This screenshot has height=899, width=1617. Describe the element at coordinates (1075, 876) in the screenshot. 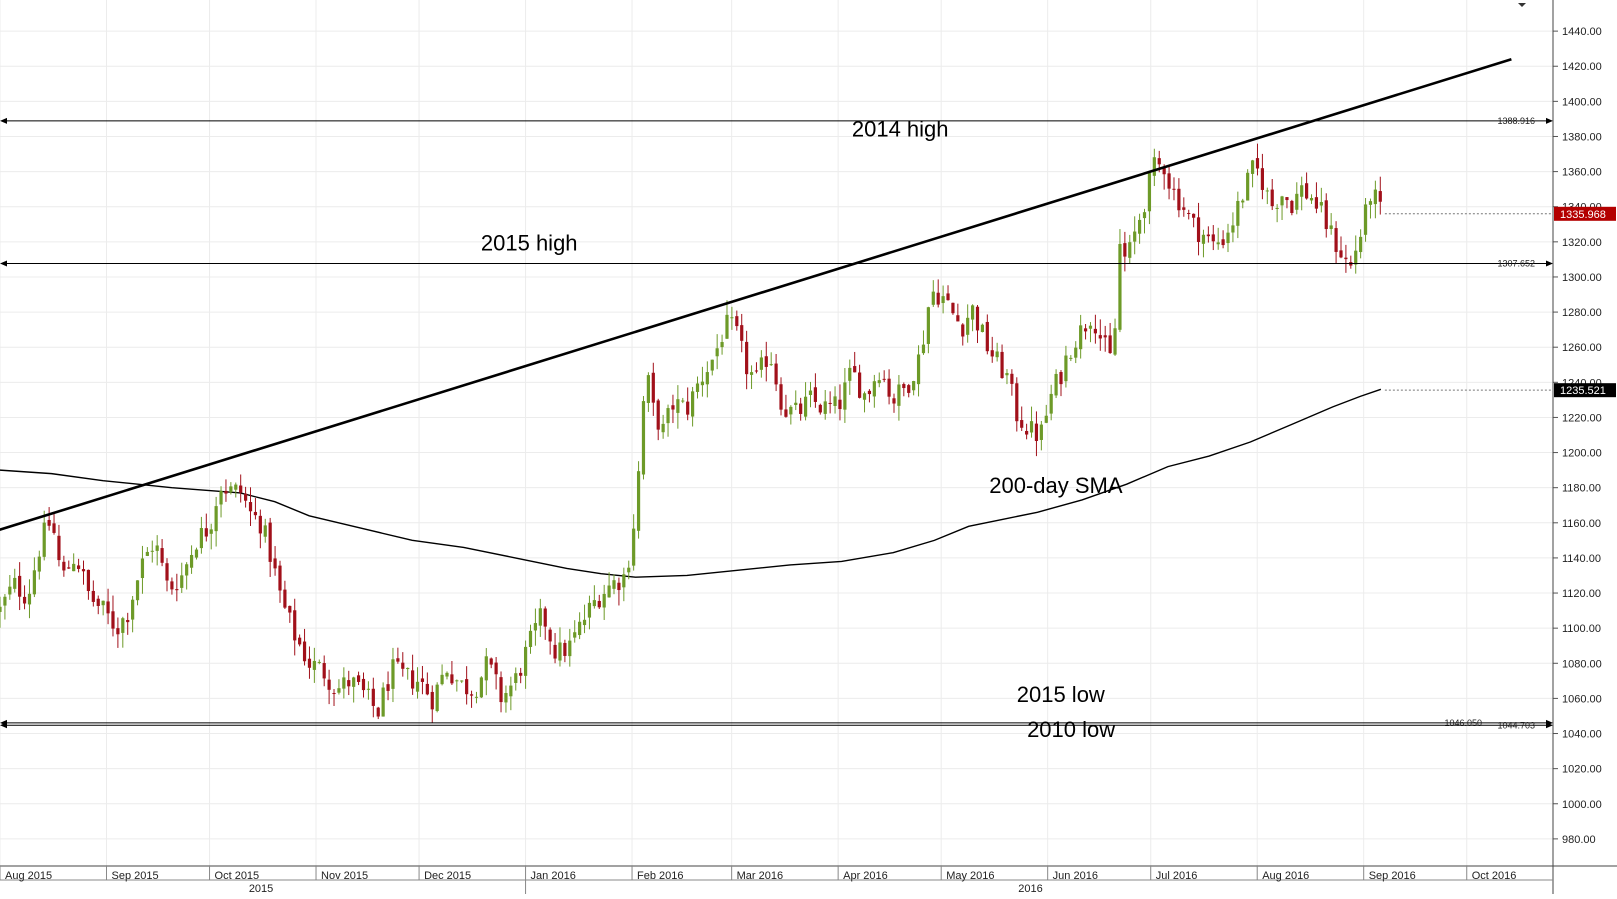

I see `x-tick-label: Jun 2016` at that location.